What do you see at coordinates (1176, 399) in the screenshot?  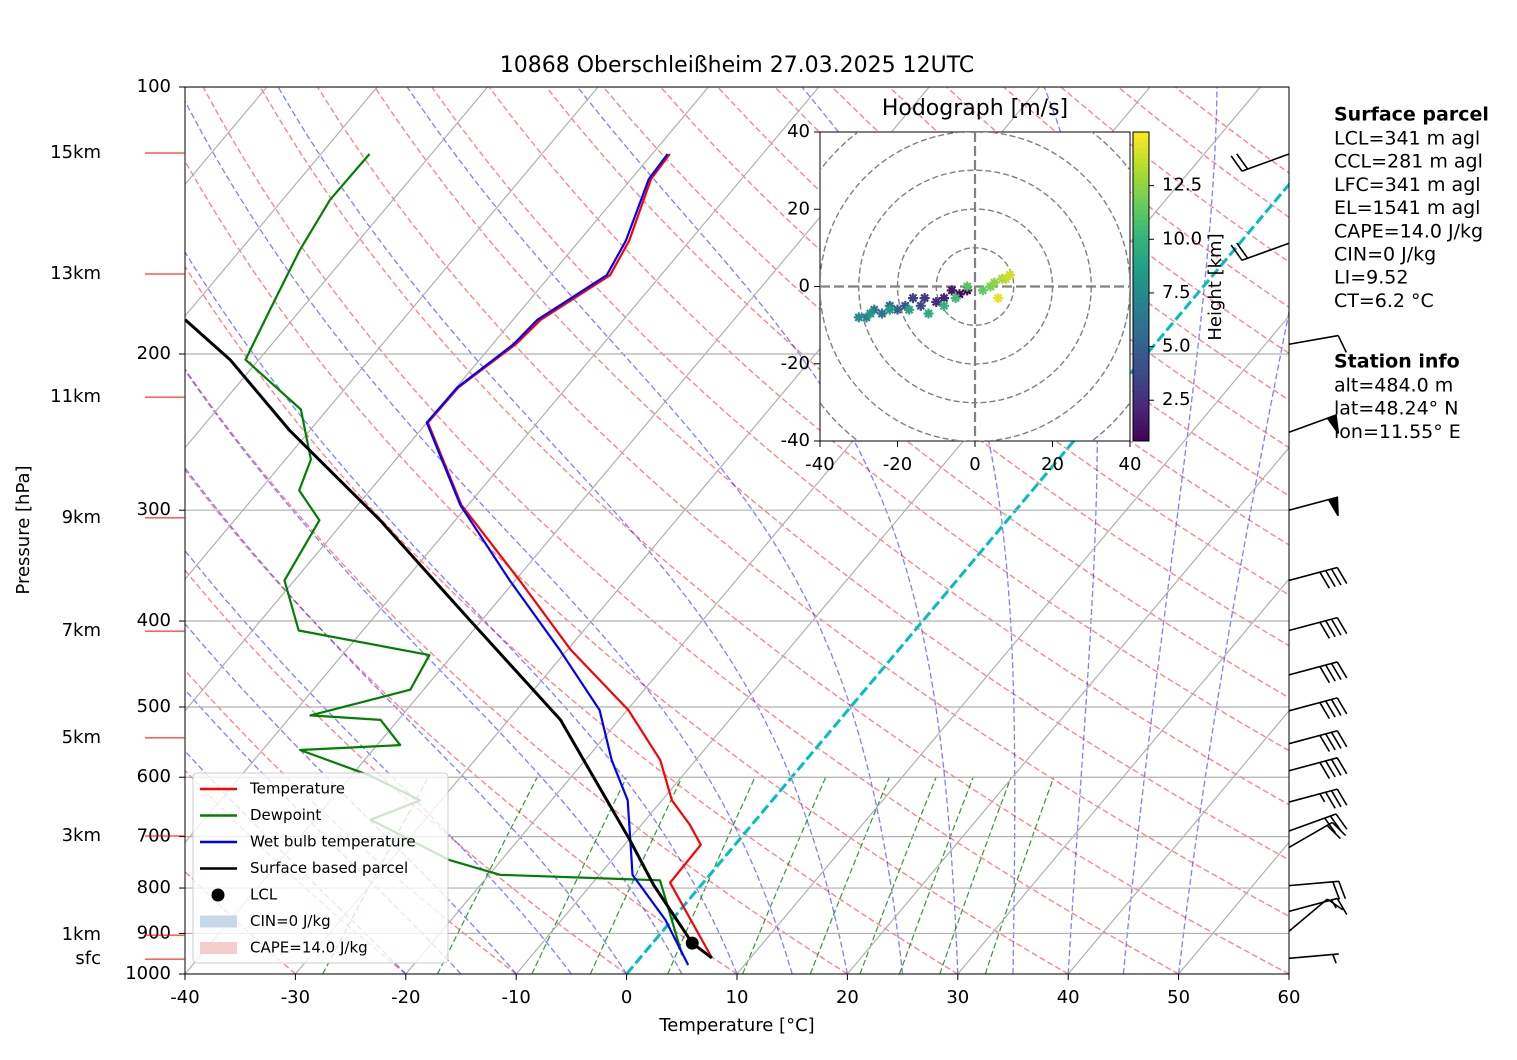 I see `colorbar-tick-label: 2.5` at bounding box center [1176, 399].